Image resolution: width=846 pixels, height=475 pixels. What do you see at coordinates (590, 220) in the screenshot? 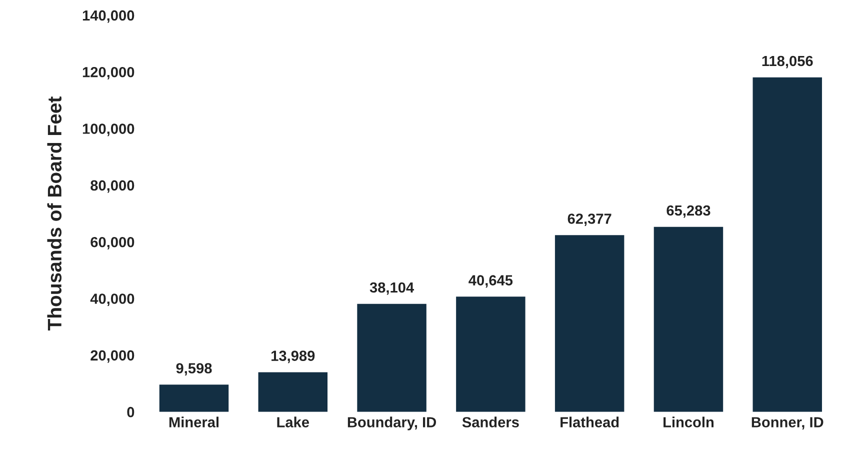
I see `data-label: 62,377` at bounding box center [590, 220].